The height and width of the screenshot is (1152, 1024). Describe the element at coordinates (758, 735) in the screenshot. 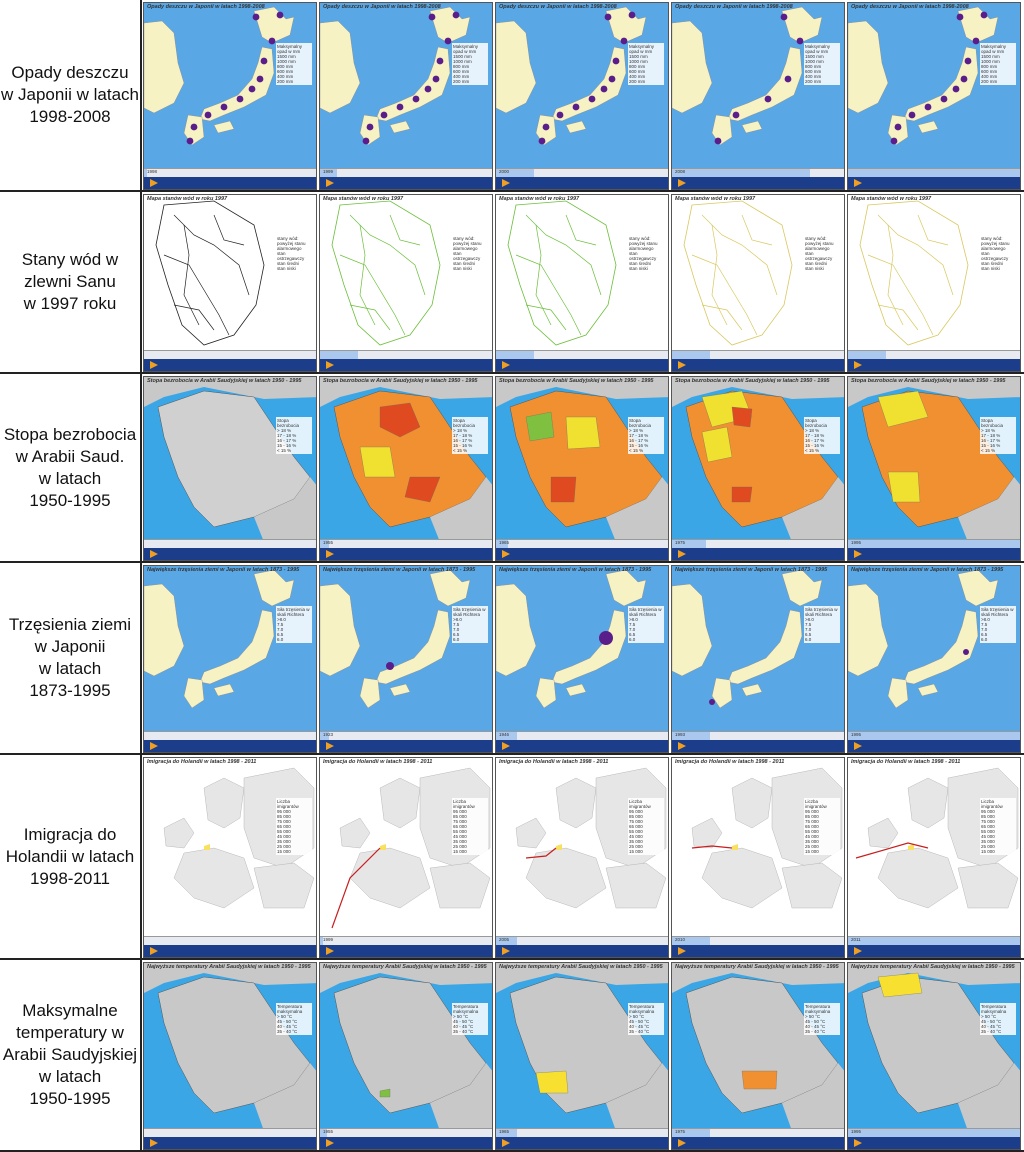

I see `timeline-slider: 1993` at that location.